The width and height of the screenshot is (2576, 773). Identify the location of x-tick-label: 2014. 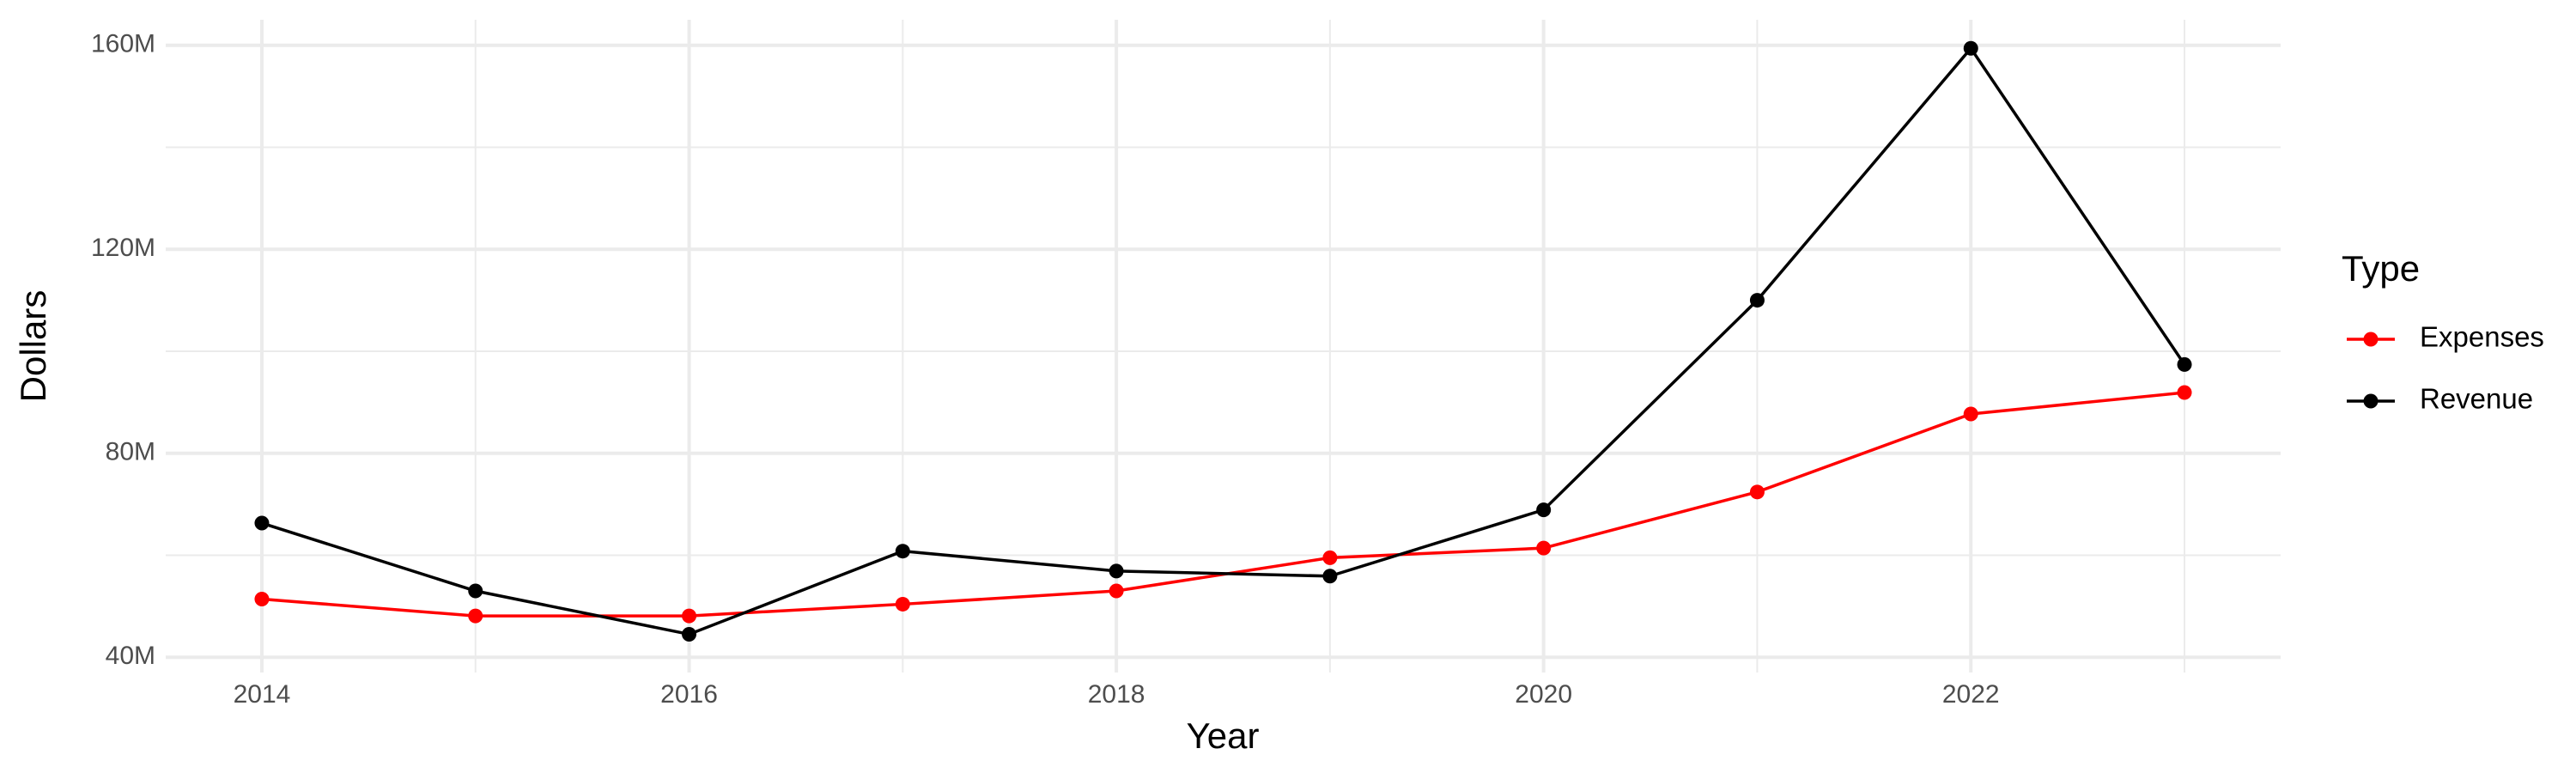
(262, 694).